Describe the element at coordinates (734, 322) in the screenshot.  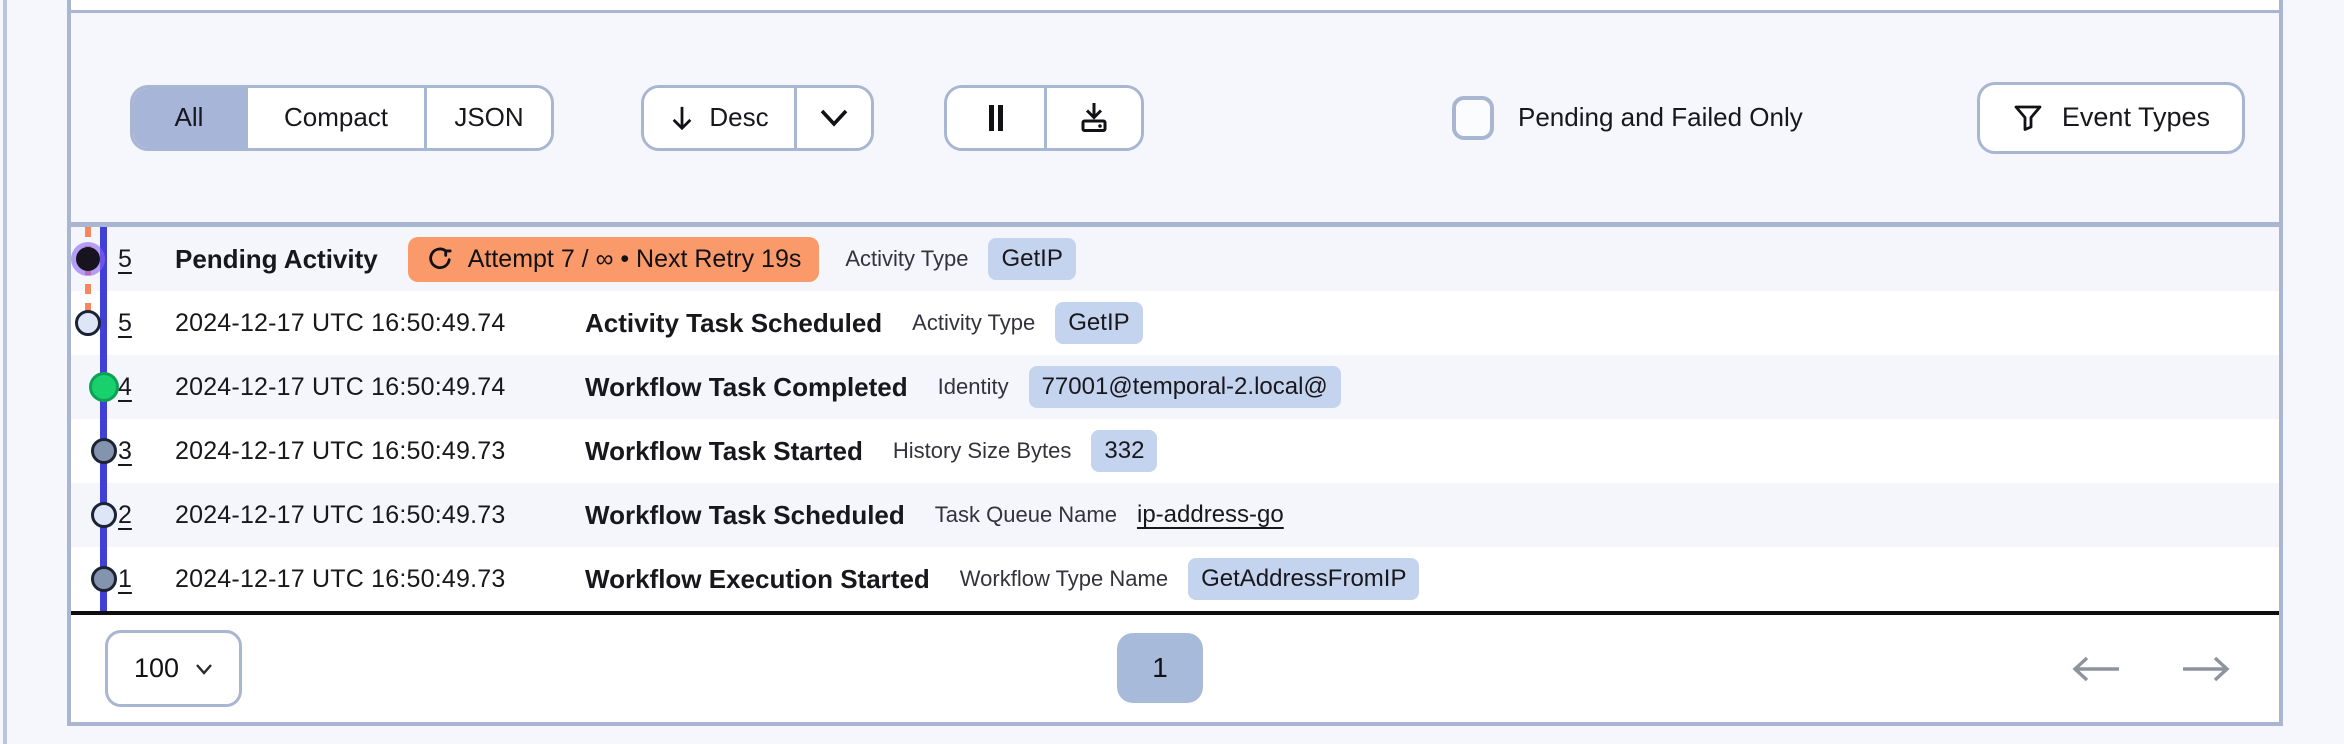
I see `event-name: Activity Task Scheduled` at that location.